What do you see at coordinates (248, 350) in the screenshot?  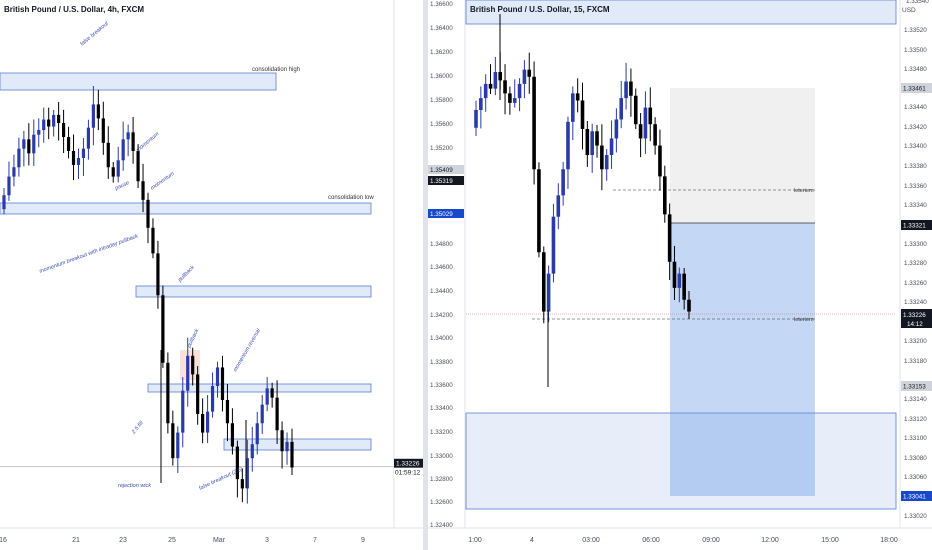 I see `annotation-7: momentum reversal` at bounding box center [248, 350].